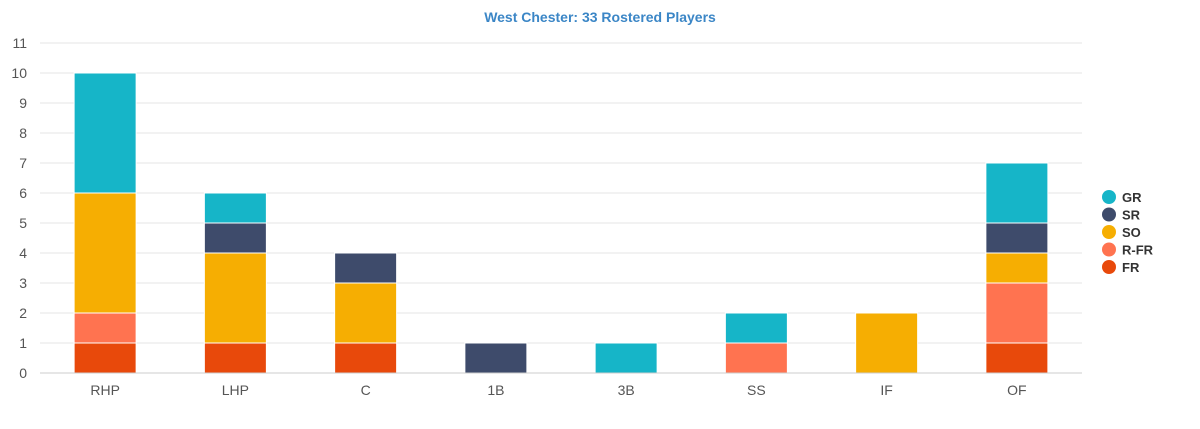 The image size is (1200, 429). I want to click on legend-label: SR, so click(1131, 215).